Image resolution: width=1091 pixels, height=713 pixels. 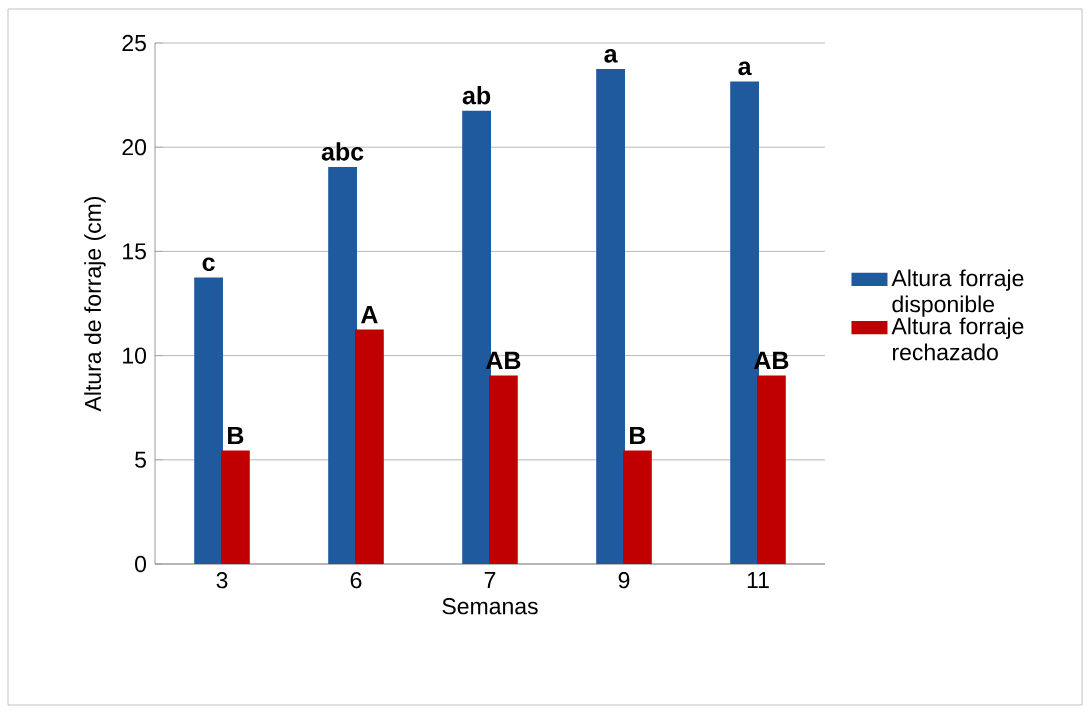 I want to click on legend-label: Altura forraje rechazado, so click(x=957, y=339).